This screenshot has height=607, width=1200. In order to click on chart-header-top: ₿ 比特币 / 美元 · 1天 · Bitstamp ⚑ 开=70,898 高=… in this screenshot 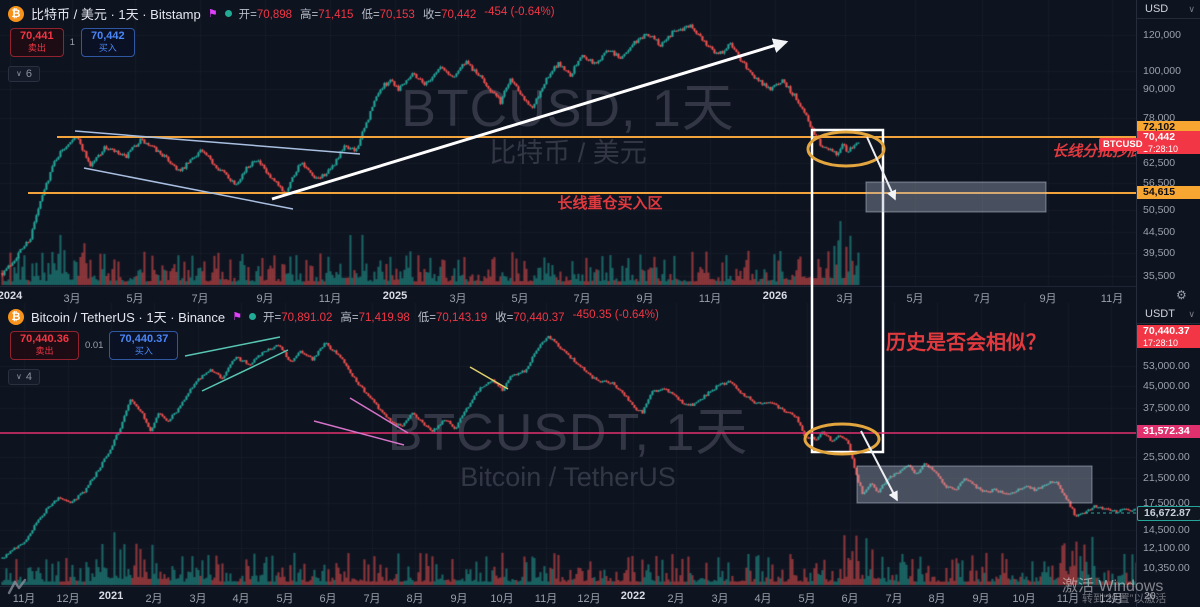, I will do `click(281, 43)`.